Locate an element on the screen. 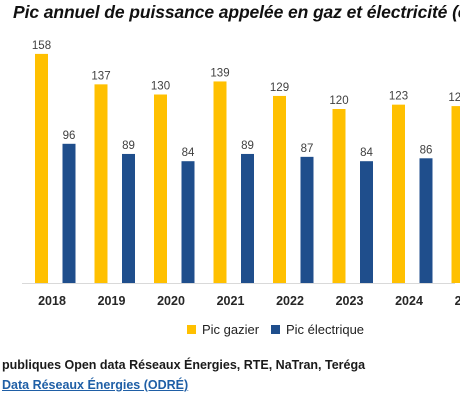  data-label-gas-2019: 137 is located at coordinates (100, 76).